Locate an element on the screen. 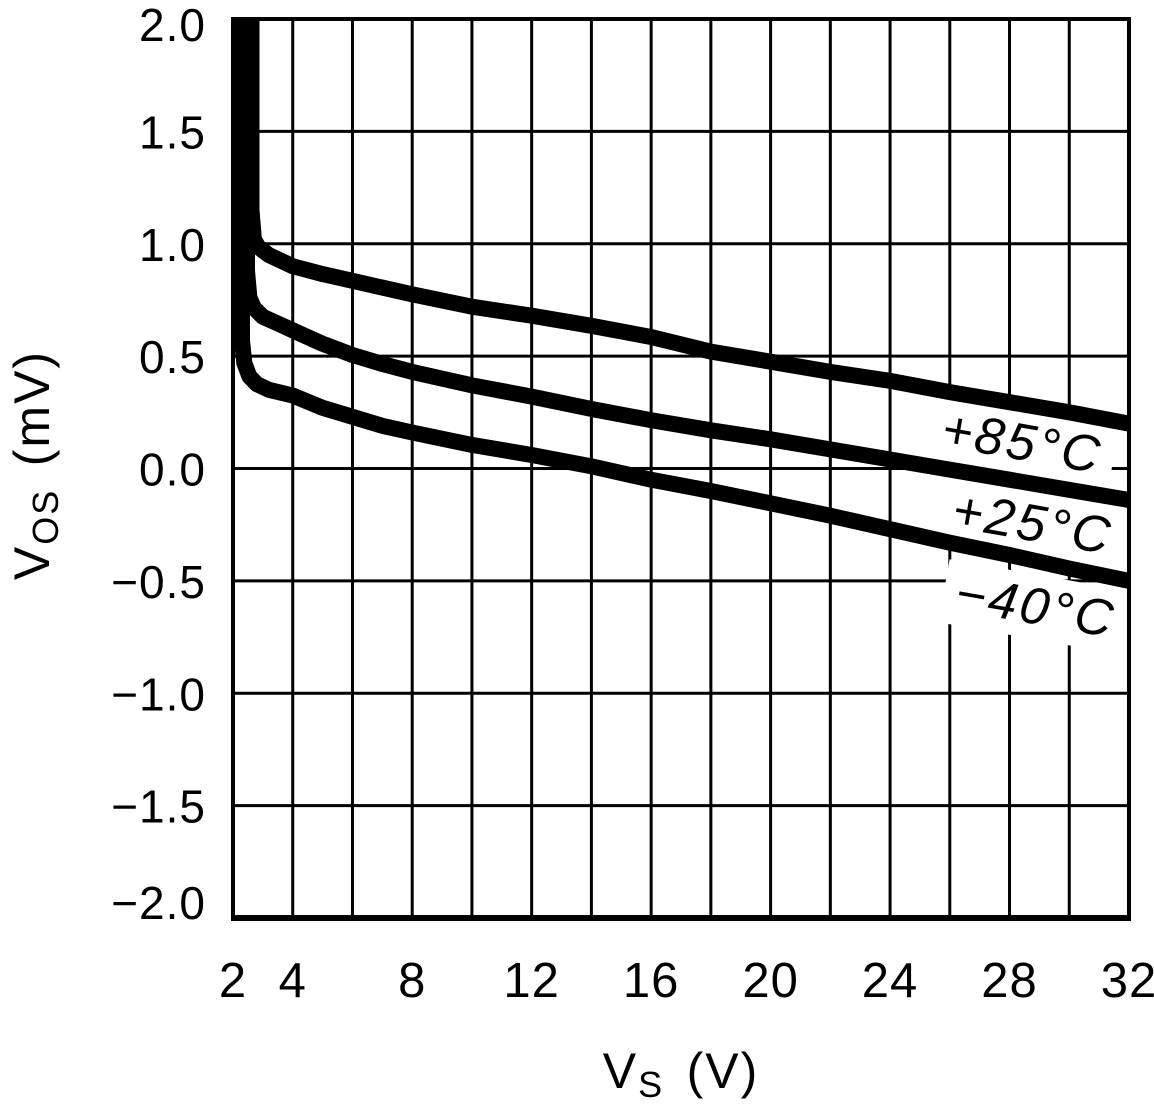 The width and height of the screenshot is (1154, 1113). x-tick-label: 16 is located at coordinates (651, 981).